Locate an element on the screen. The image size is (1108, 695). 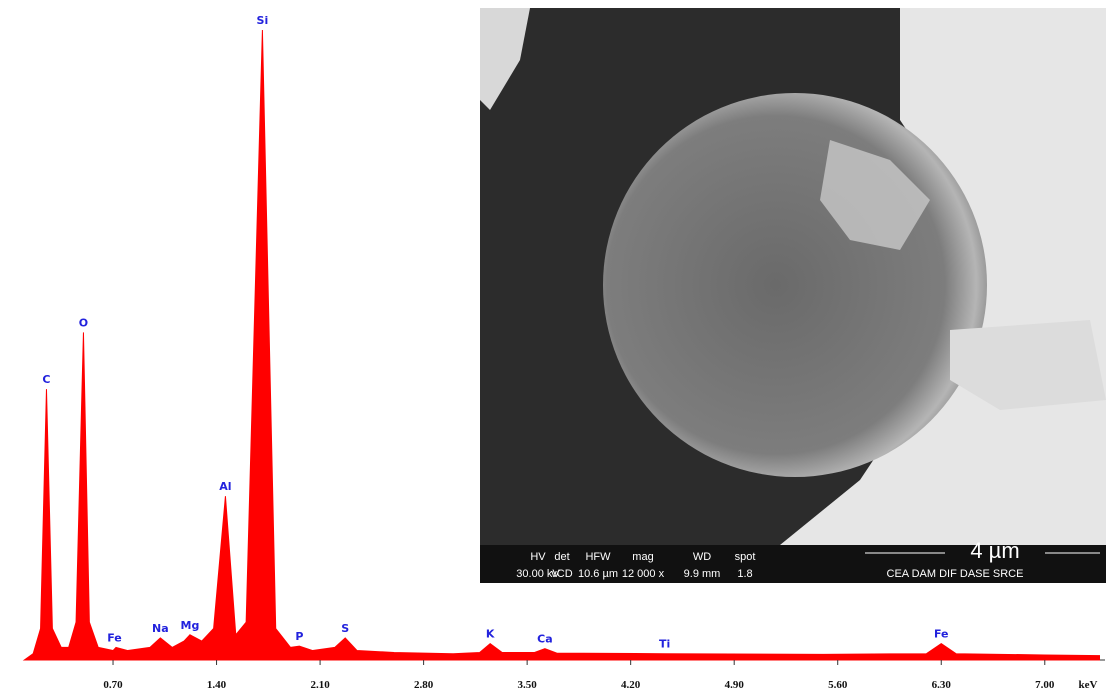
info-head: HFW is located at coordinates (598, 557).